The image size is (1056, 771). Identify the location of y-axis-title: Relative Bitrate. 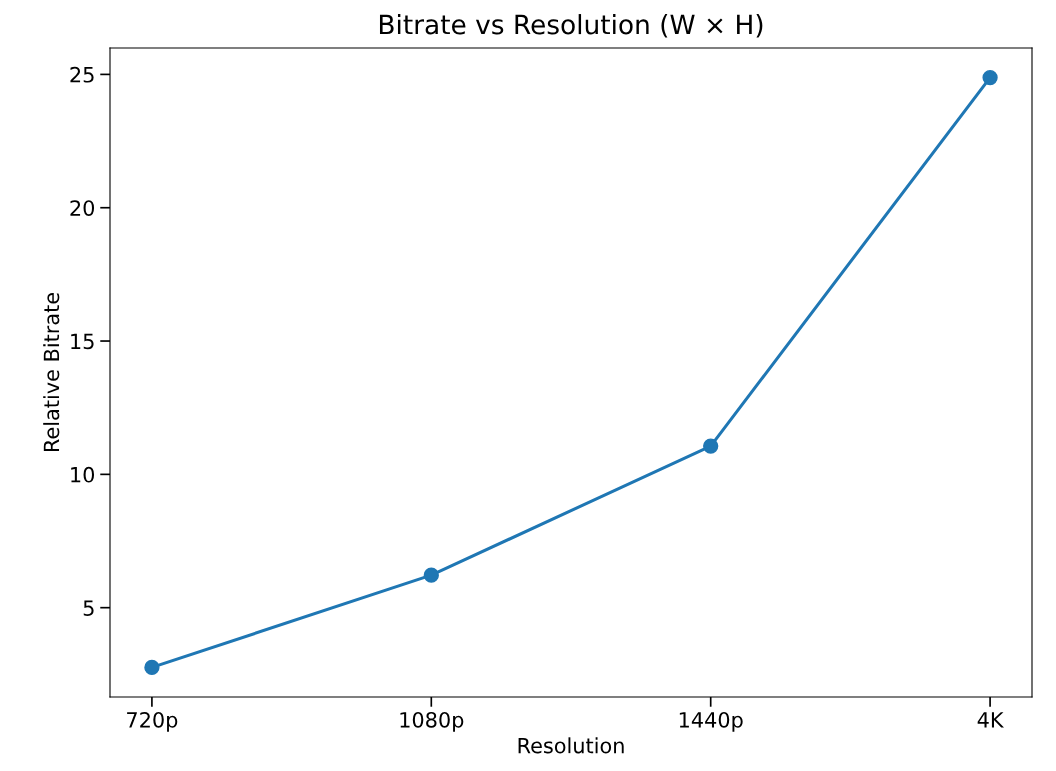
(51, 372).